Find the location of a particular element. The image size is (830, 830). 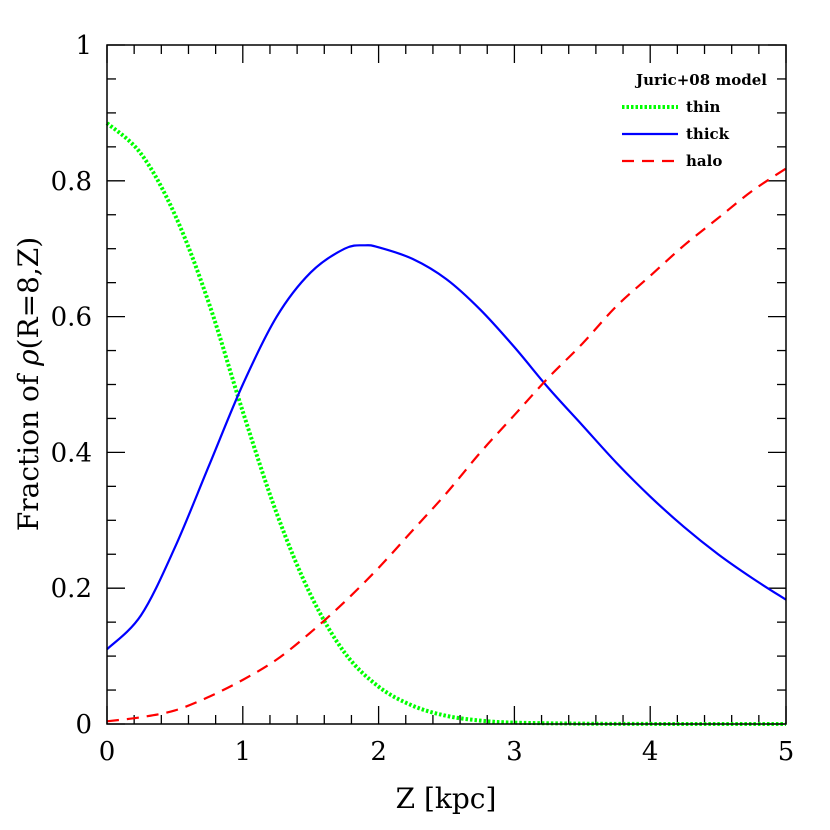

x-tick-label: 5 is located at coordinates (786, 752).